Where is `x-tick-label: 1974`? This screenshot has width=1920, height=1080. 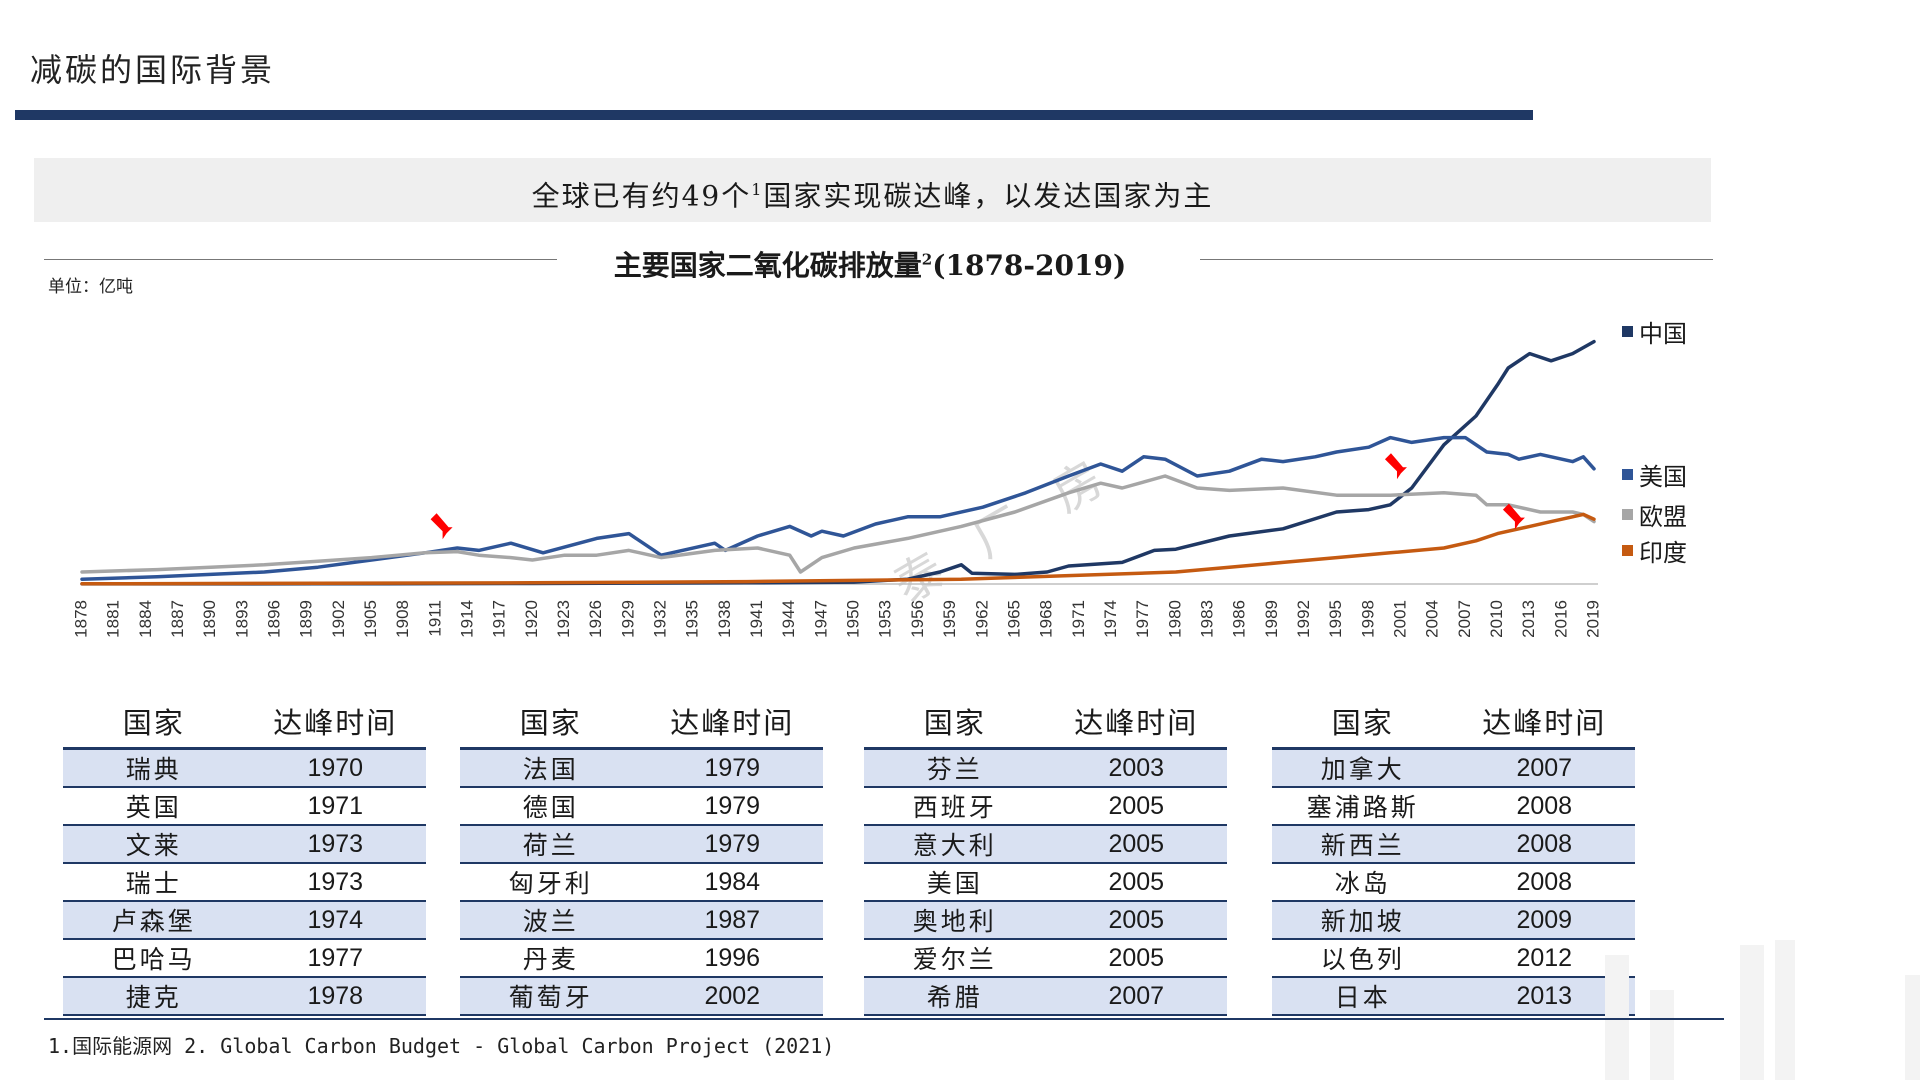 x-tick-label: 1974 is located at coordinates (1110, 619).